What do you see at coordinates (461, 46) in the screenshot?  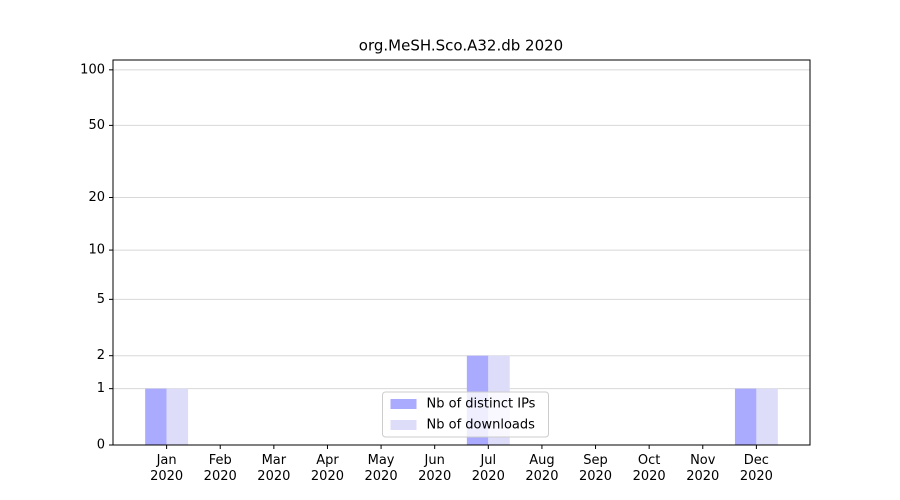 I see `chart-title: org.MeSH.Sco.A32.db 2020` at bounding box center [461, 46].